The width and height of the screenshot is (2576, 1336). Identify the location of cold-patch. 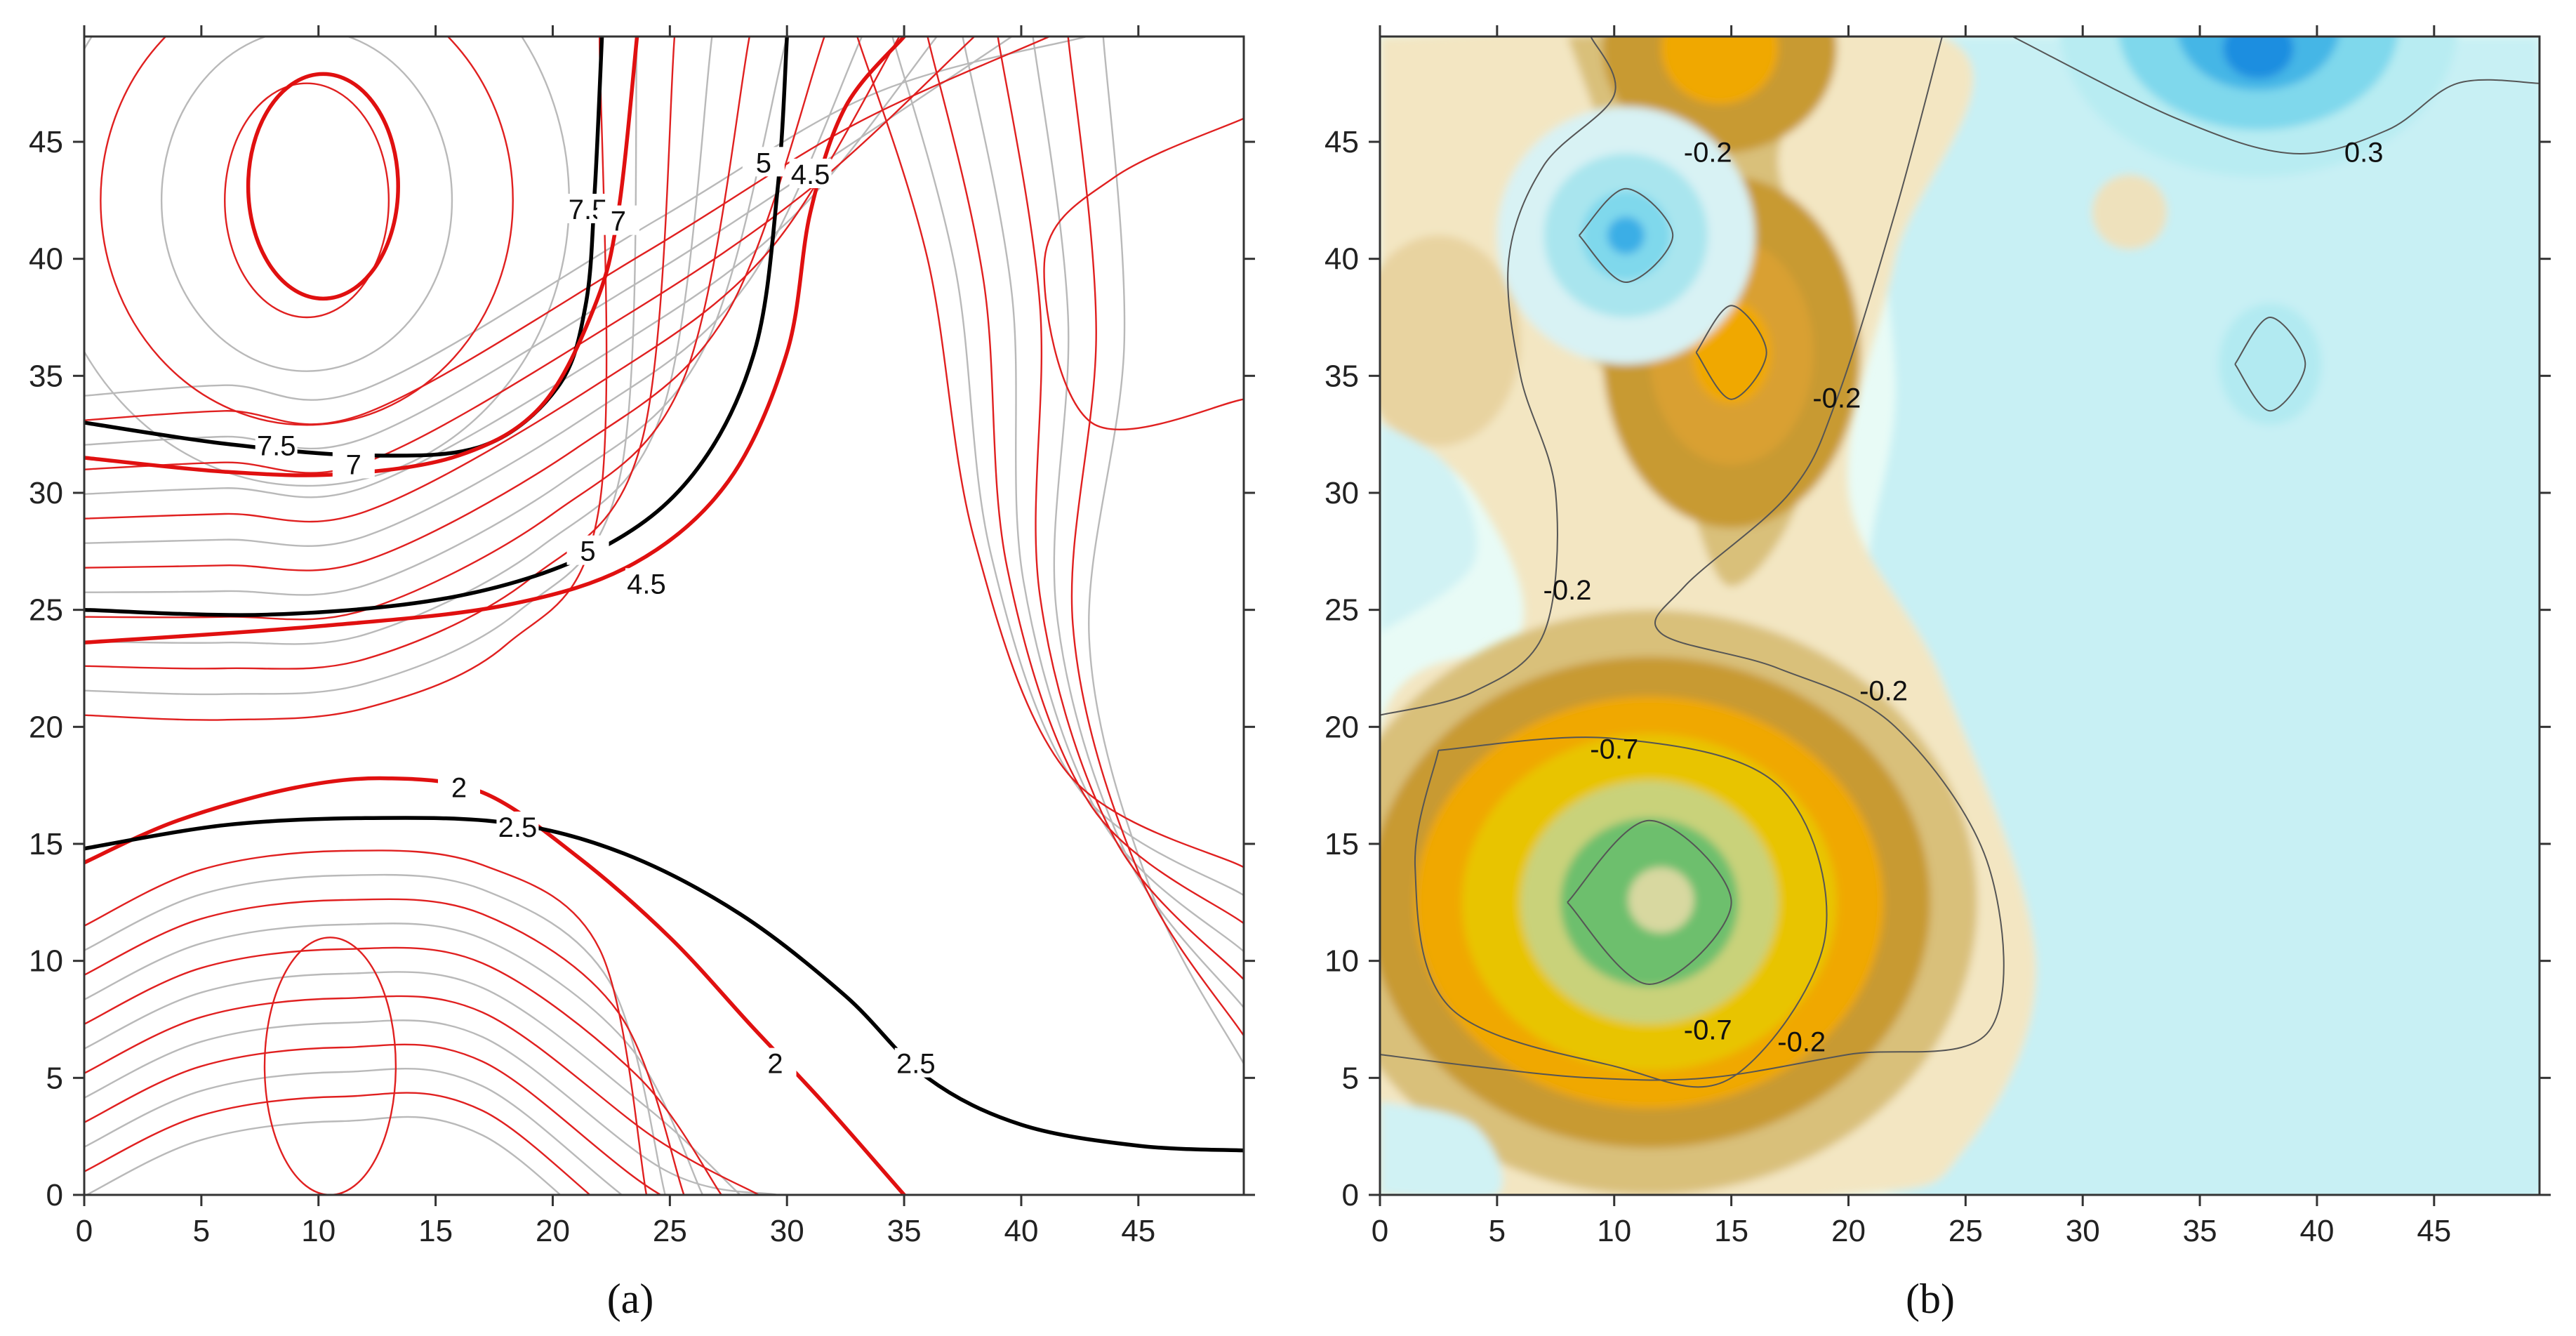
(1442, 1148).